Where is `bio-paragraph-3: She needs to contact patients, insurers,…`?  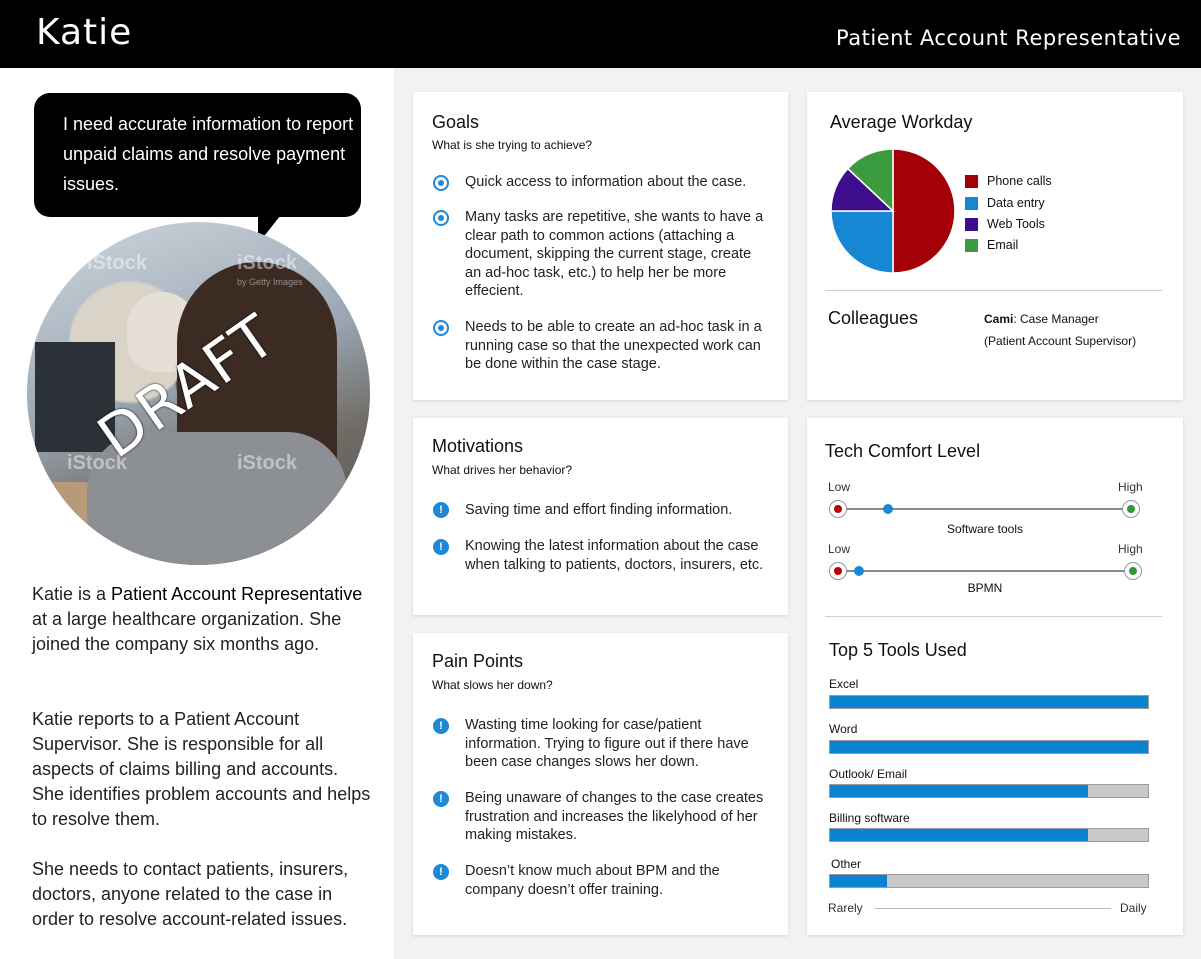
bio-paragraph-3: She needs to contact patients, insurers,… is located at coordinates (190, 894).